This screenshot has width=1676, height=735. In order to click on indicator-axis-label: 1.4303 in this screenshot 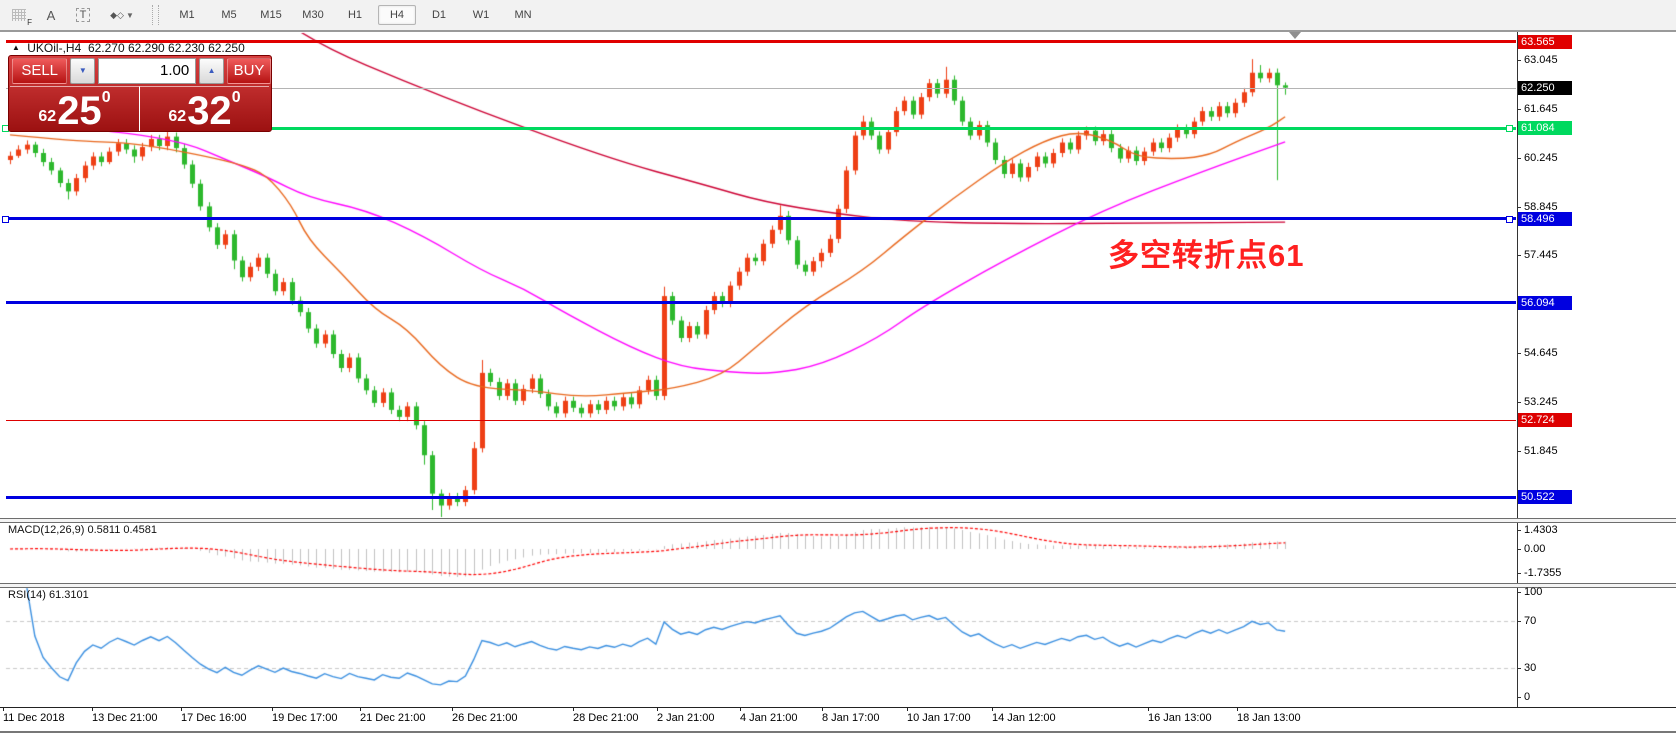, I will do `click(1541, 530)`.